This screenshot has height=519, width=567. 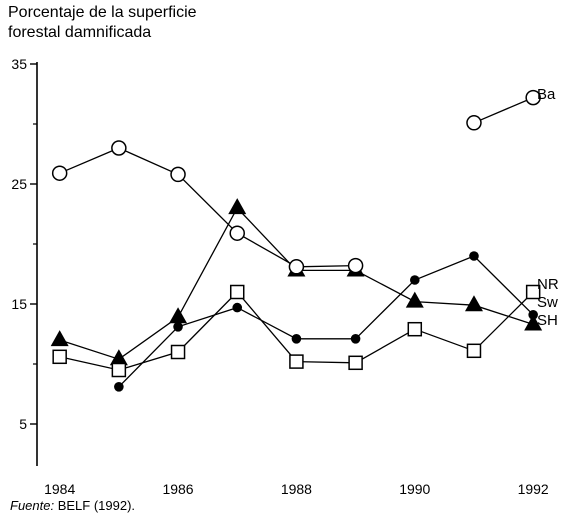 What do you see at coordinates (19, 304) in the screenshot?
I see `y-tick-label: 15` at bounding box center [19, 304].